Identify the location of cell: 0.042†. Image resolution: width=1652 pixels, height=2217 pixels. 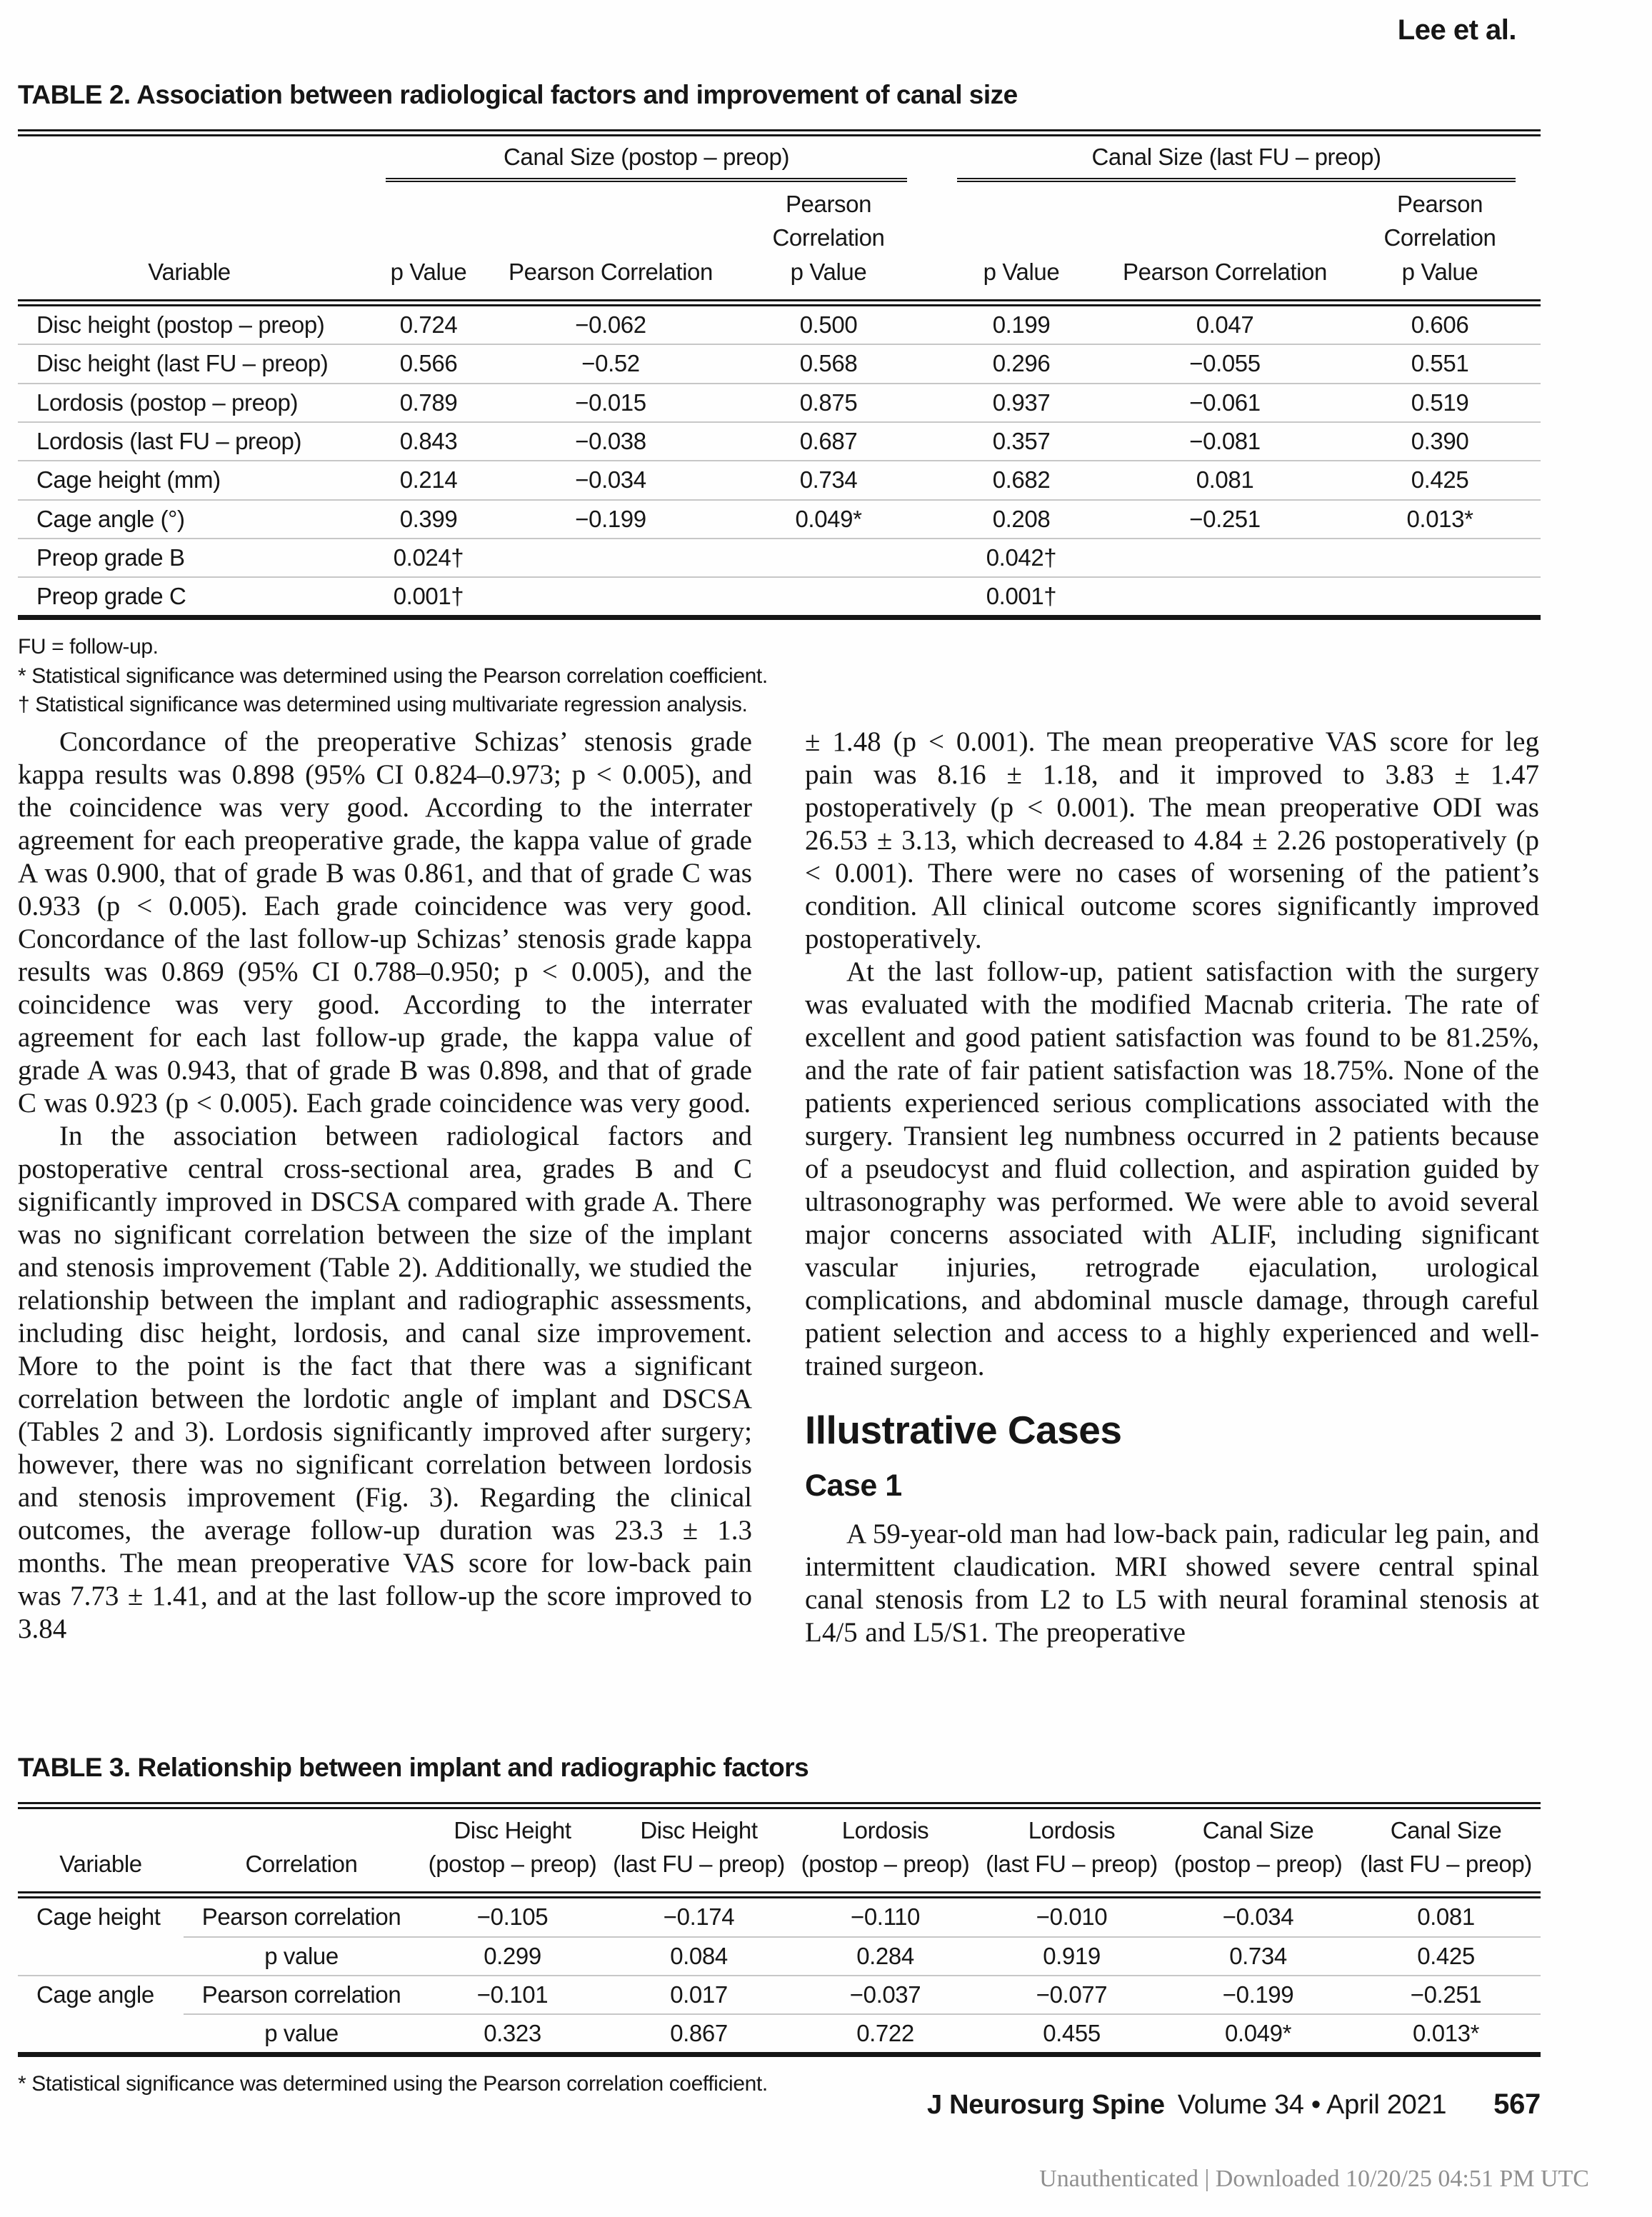
(1021, 558).